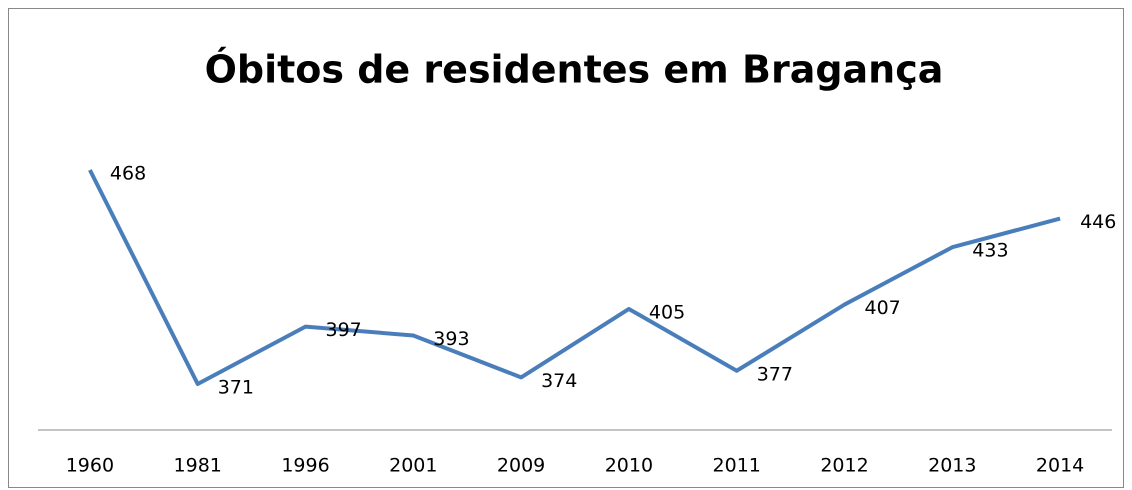  What do you see at coordinates (775, 374) in the screenshot?
I see `data-label: 377` at bounding box center [775, 374].